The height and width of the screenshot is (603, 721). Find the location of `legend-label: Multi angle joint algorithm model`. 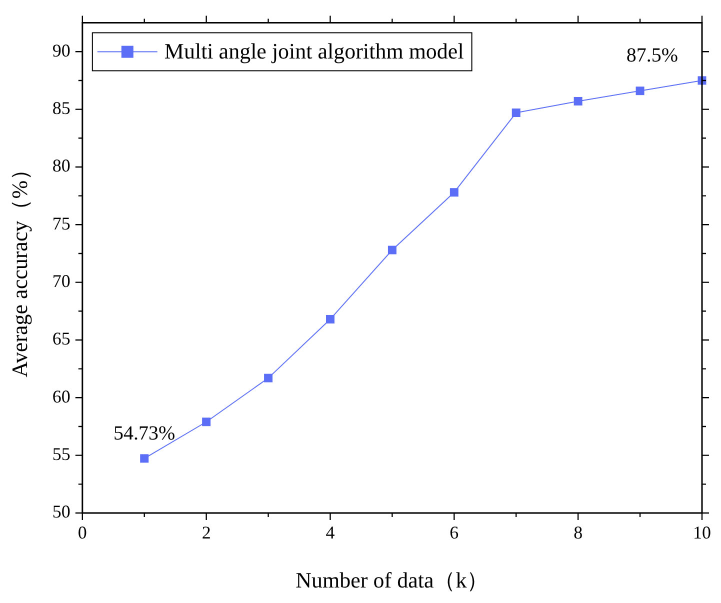

legend-label: Multi angle joint algorithm model is located at coordinates (314, 51).